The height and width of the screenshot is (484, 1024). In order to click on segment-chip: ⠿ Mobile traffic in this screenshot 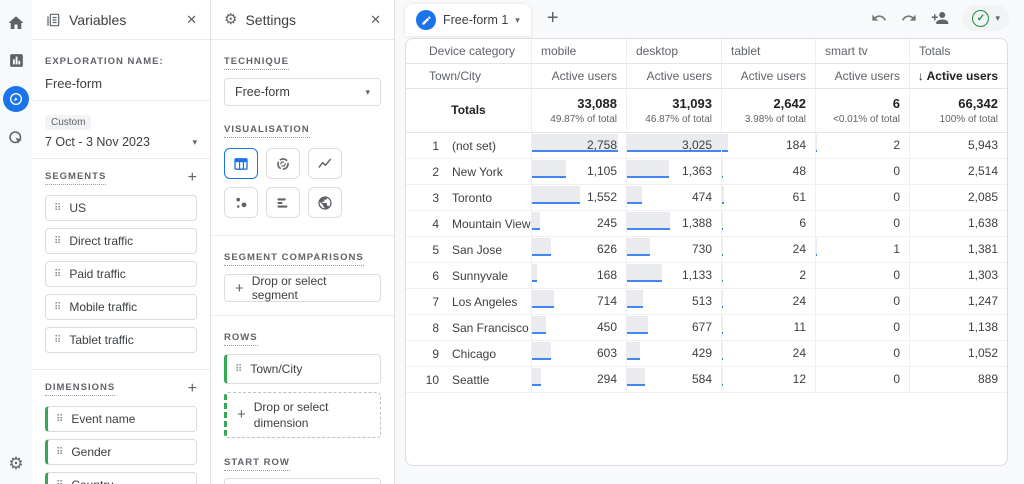, I will do `click(121, 307)`.